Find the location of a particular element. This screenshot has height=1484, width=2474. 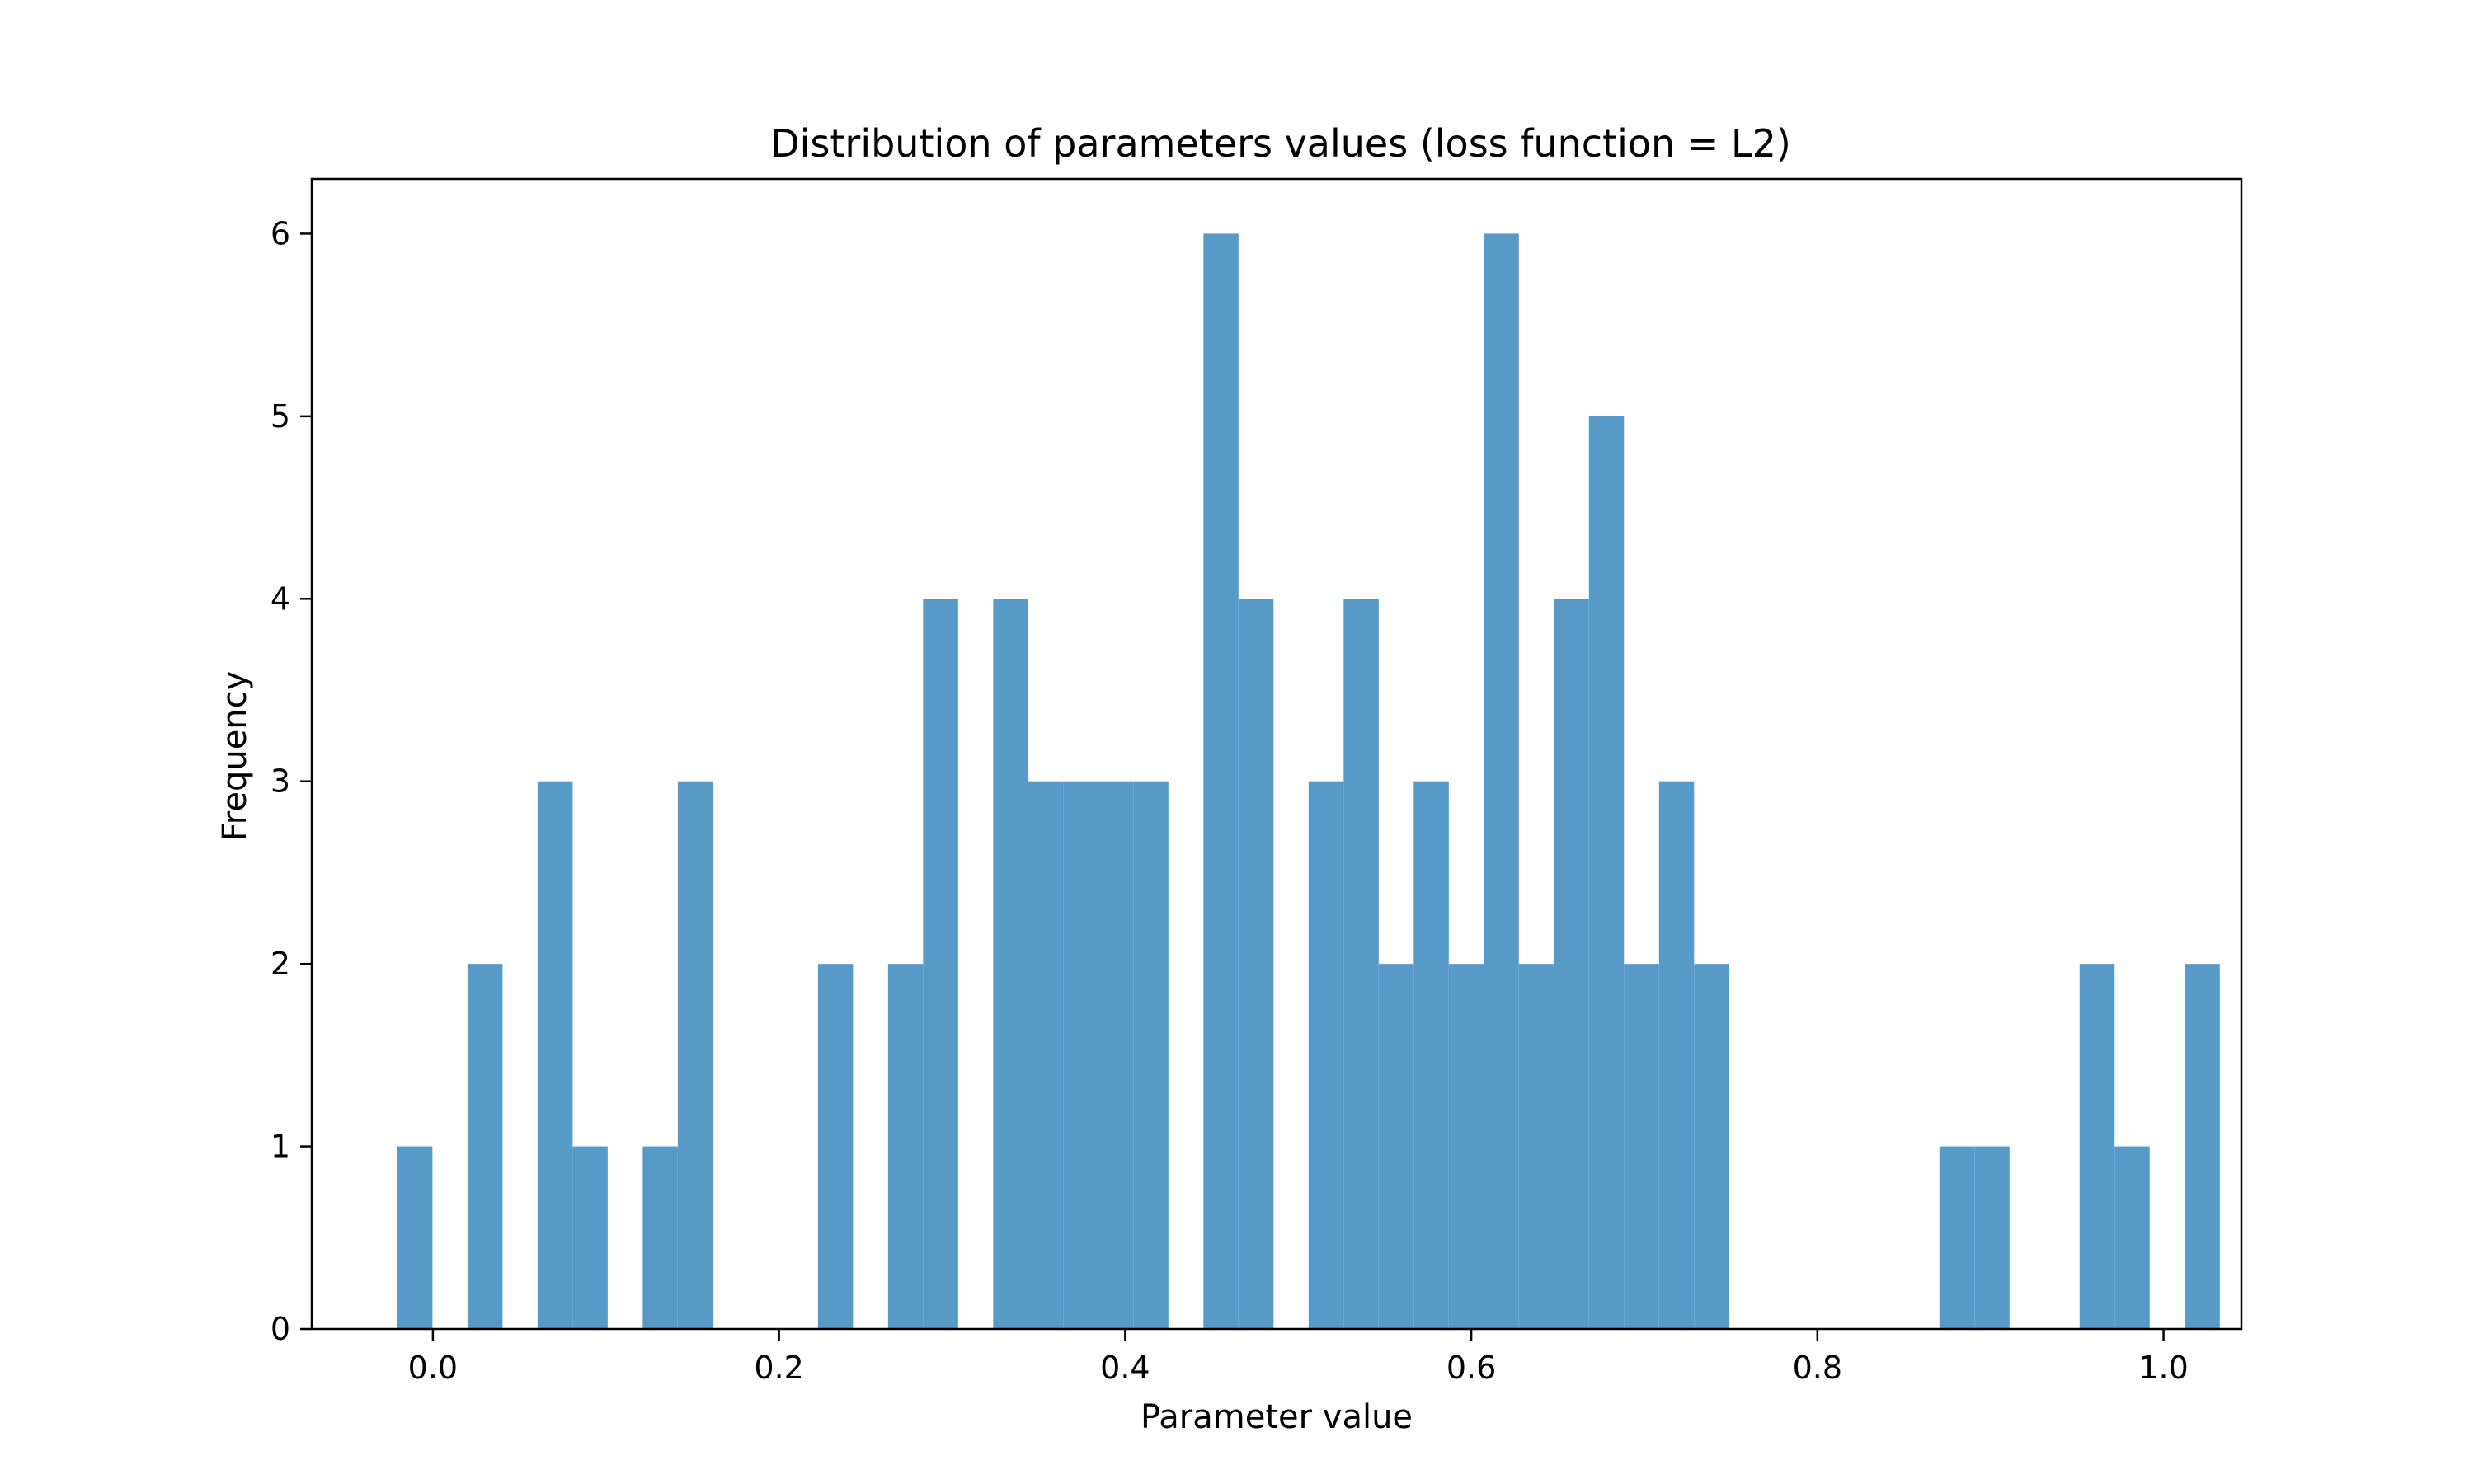

y-axis-title: Frequency is located at coordinates (235, 756).